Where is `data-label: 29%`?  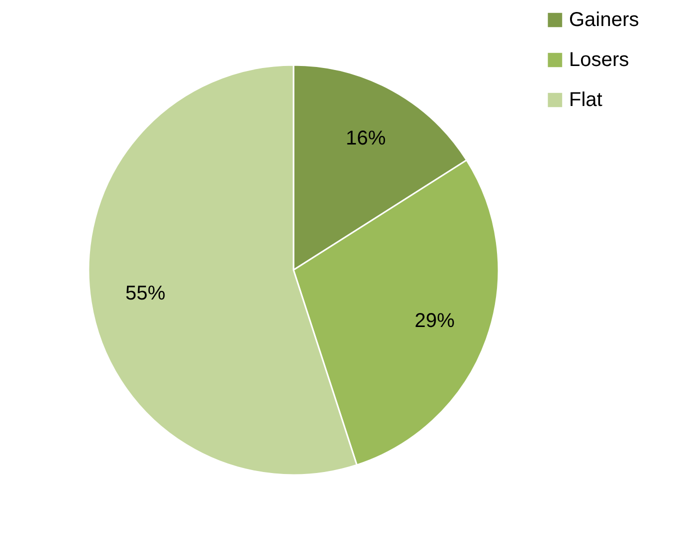
data-label: 29% is located at coordinates (434, 321).